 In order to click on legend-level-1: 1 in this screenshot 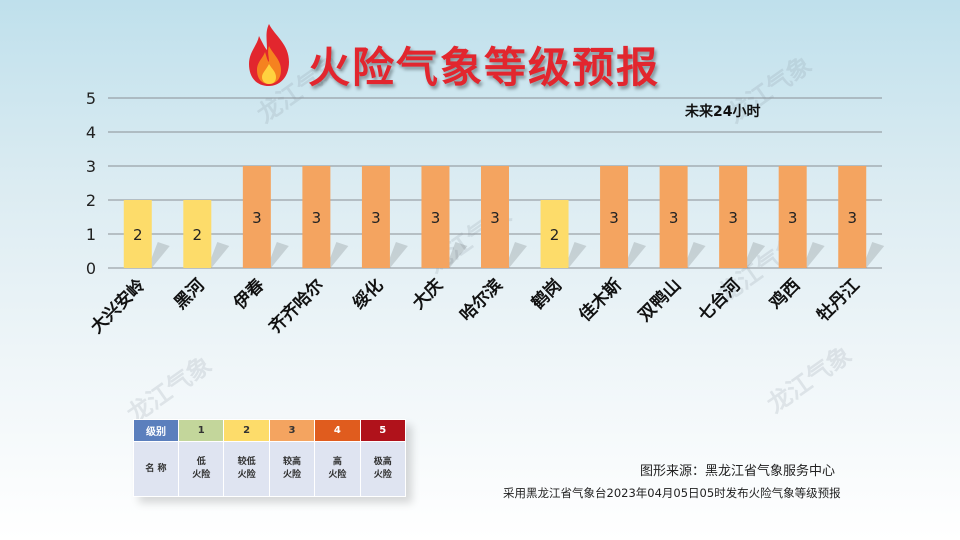, I will do `click(201, 430)`.